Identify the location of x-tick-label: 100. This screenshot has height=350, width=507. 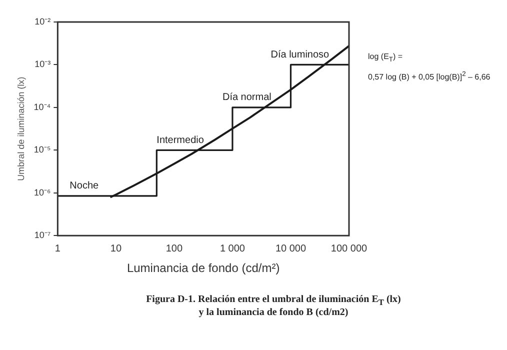
(174, 248).